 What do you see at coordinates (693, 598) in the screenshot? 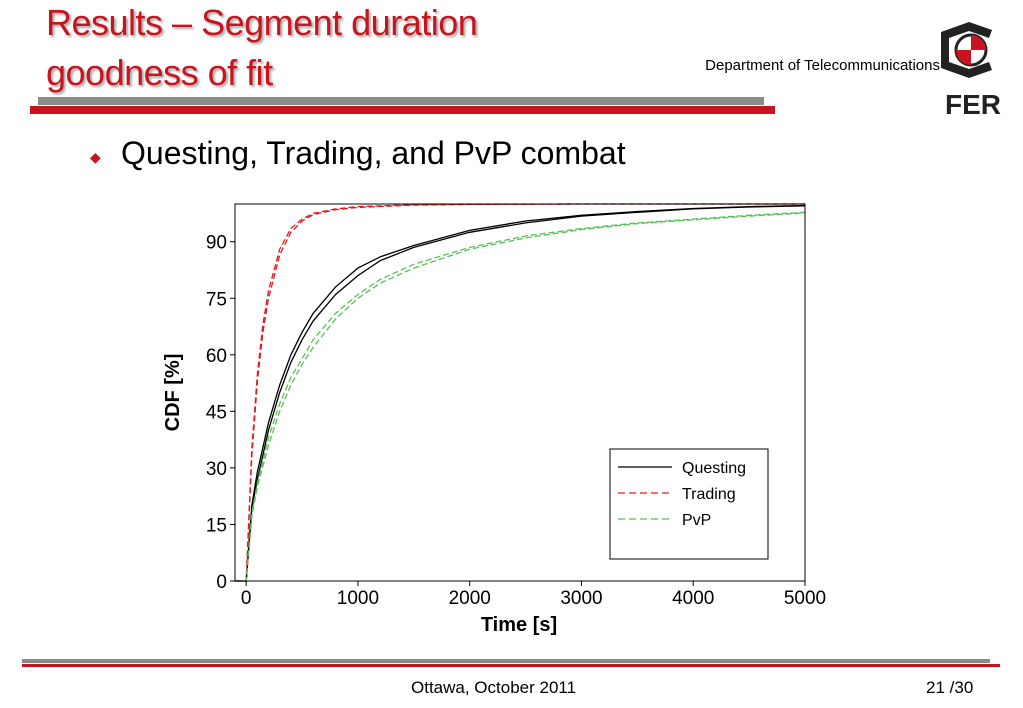
I see `x-tick-label: 4000` at bounding box center [693, 598].